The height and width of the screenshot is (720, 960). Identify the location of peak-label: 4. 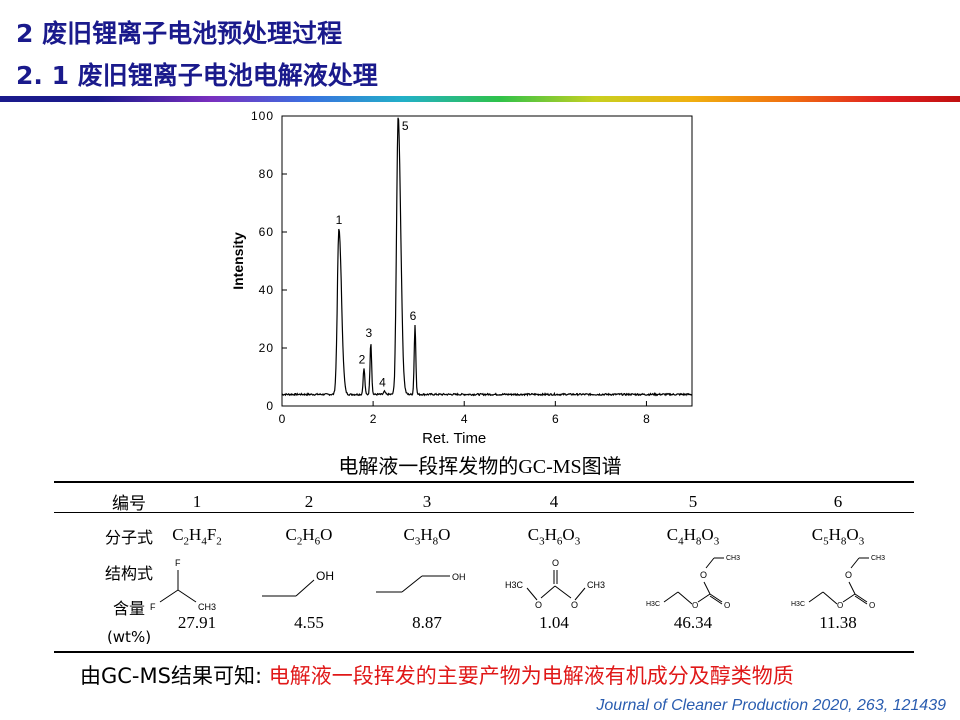
(382, 383).